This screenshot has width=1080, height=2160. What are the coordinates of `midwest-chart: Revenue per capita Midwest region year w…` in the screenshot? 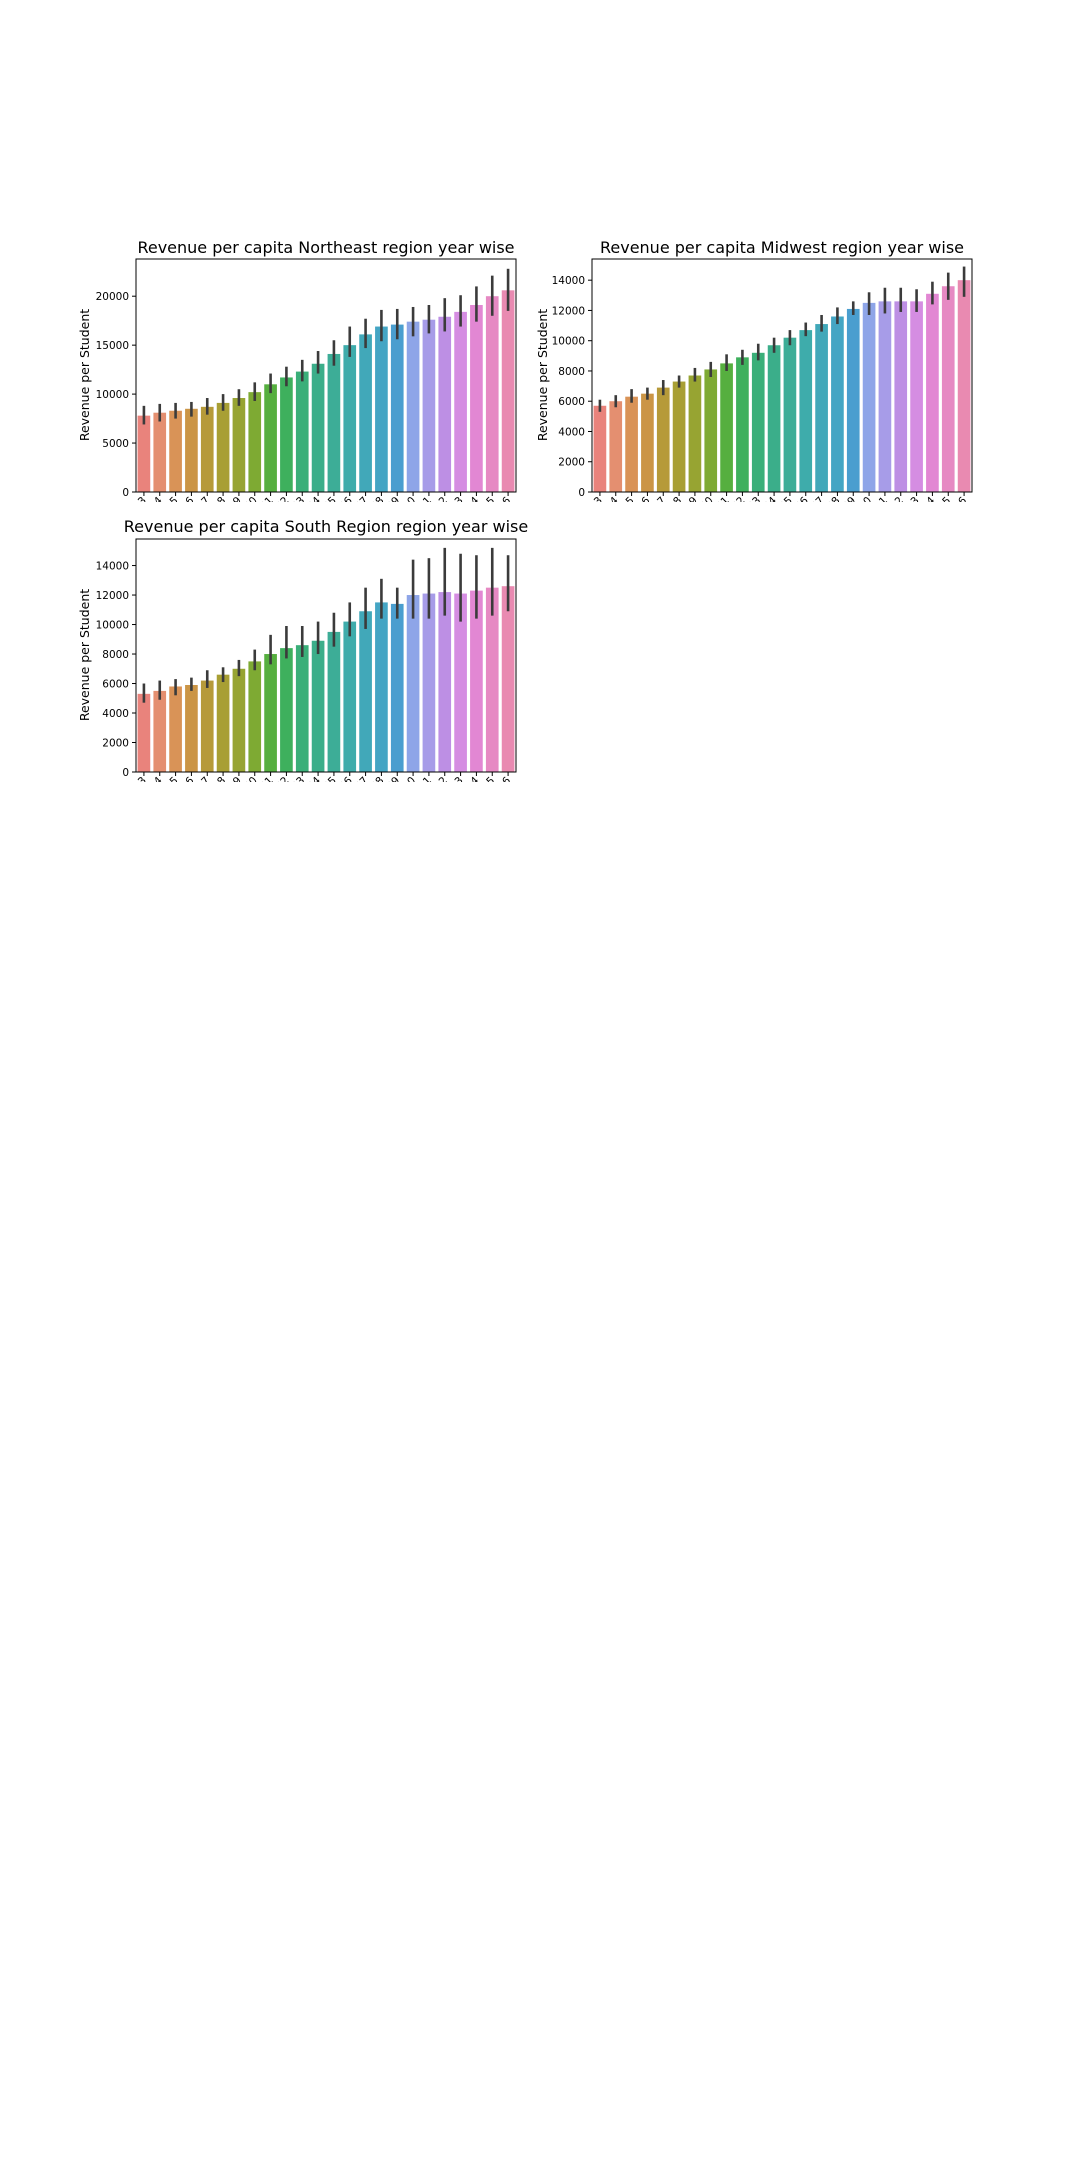 It's located at (758, 377).